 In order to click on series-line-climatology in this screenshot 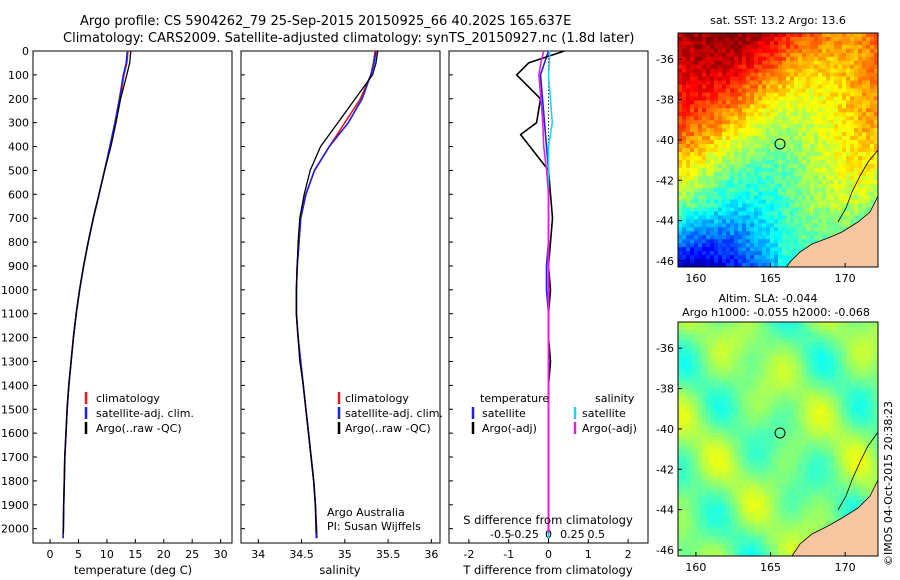, I will do `click(95, 294)`.